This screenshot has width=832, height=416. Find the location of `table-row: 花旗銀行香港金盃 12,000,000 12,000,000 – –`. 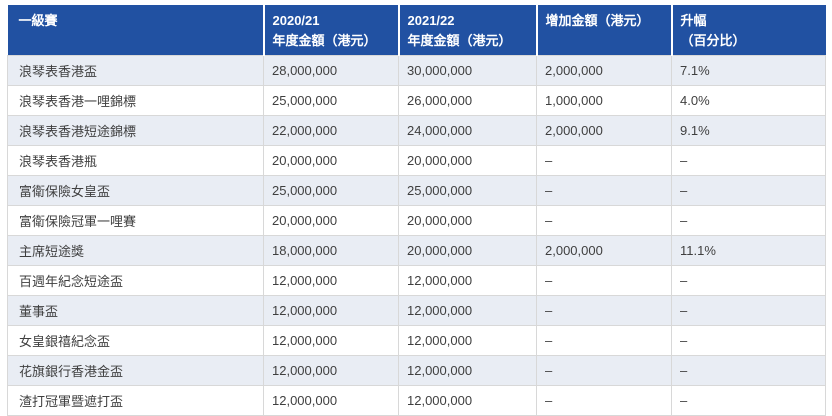

table-row: 花旗銀行香港金盃 12,000,000 12,000,000 – – is located at coordinates (416, 370).